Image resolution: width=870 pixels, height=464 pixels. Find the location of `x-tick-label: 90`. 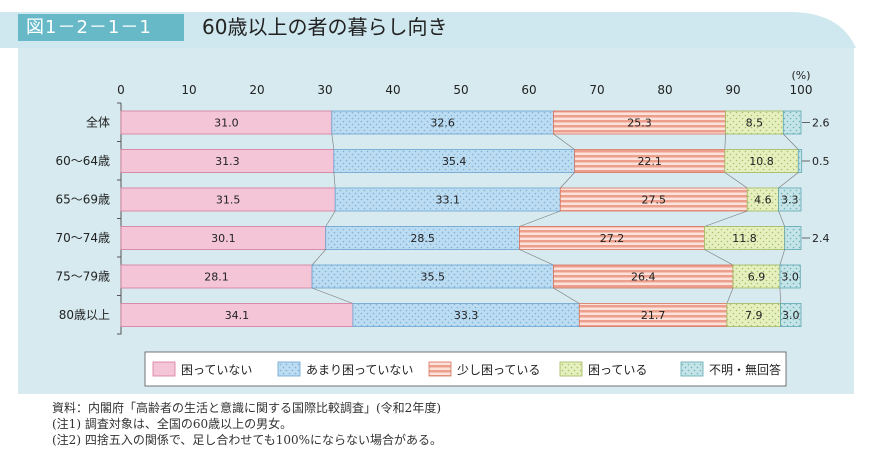

x-tick-label: 90 is located at coordinates (732, 90).